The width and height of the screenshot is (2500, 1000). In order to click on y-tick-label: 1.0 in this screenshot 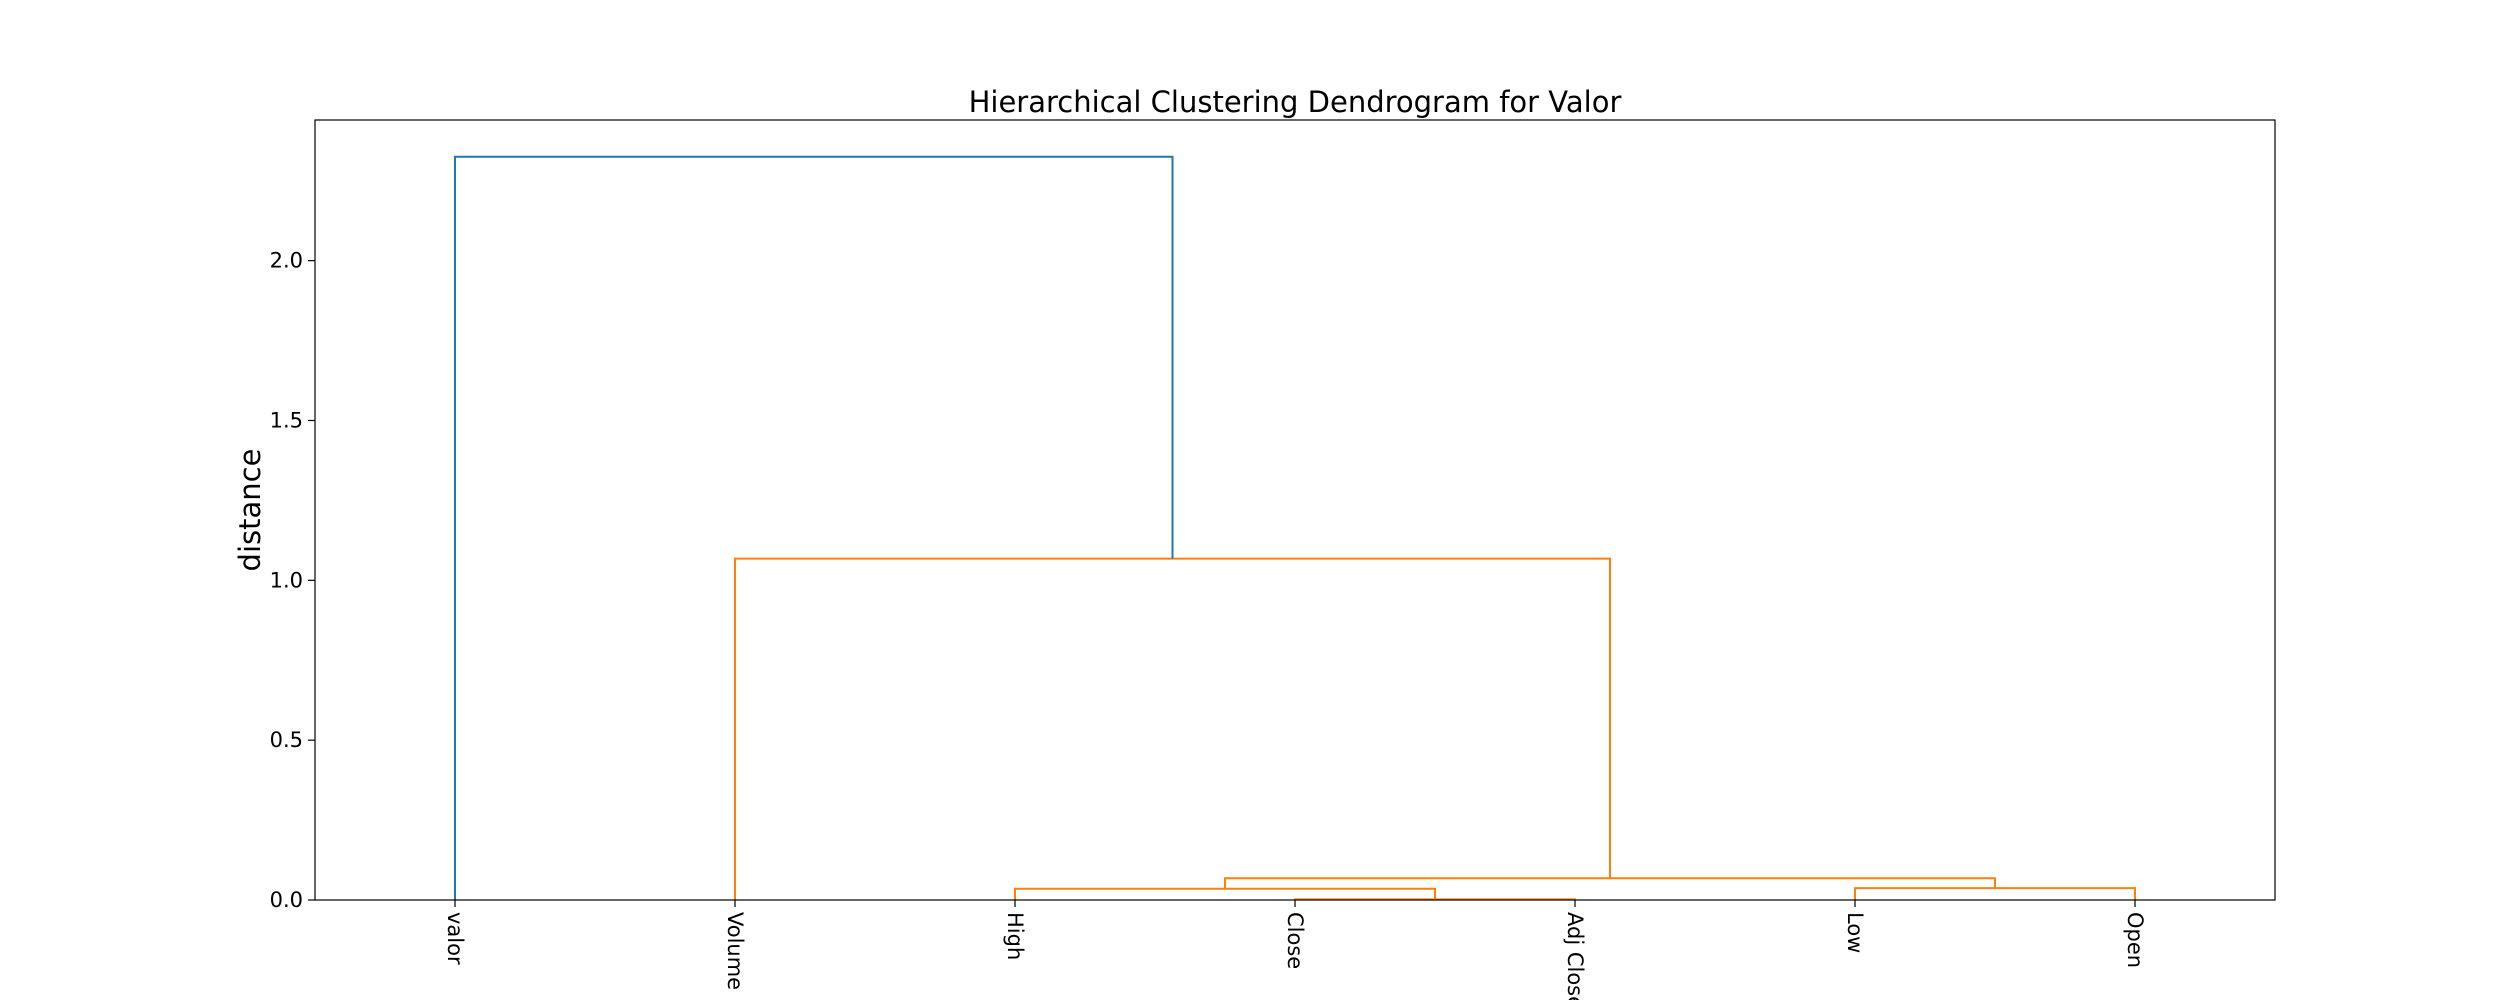, I will do `click(286, 580)`.